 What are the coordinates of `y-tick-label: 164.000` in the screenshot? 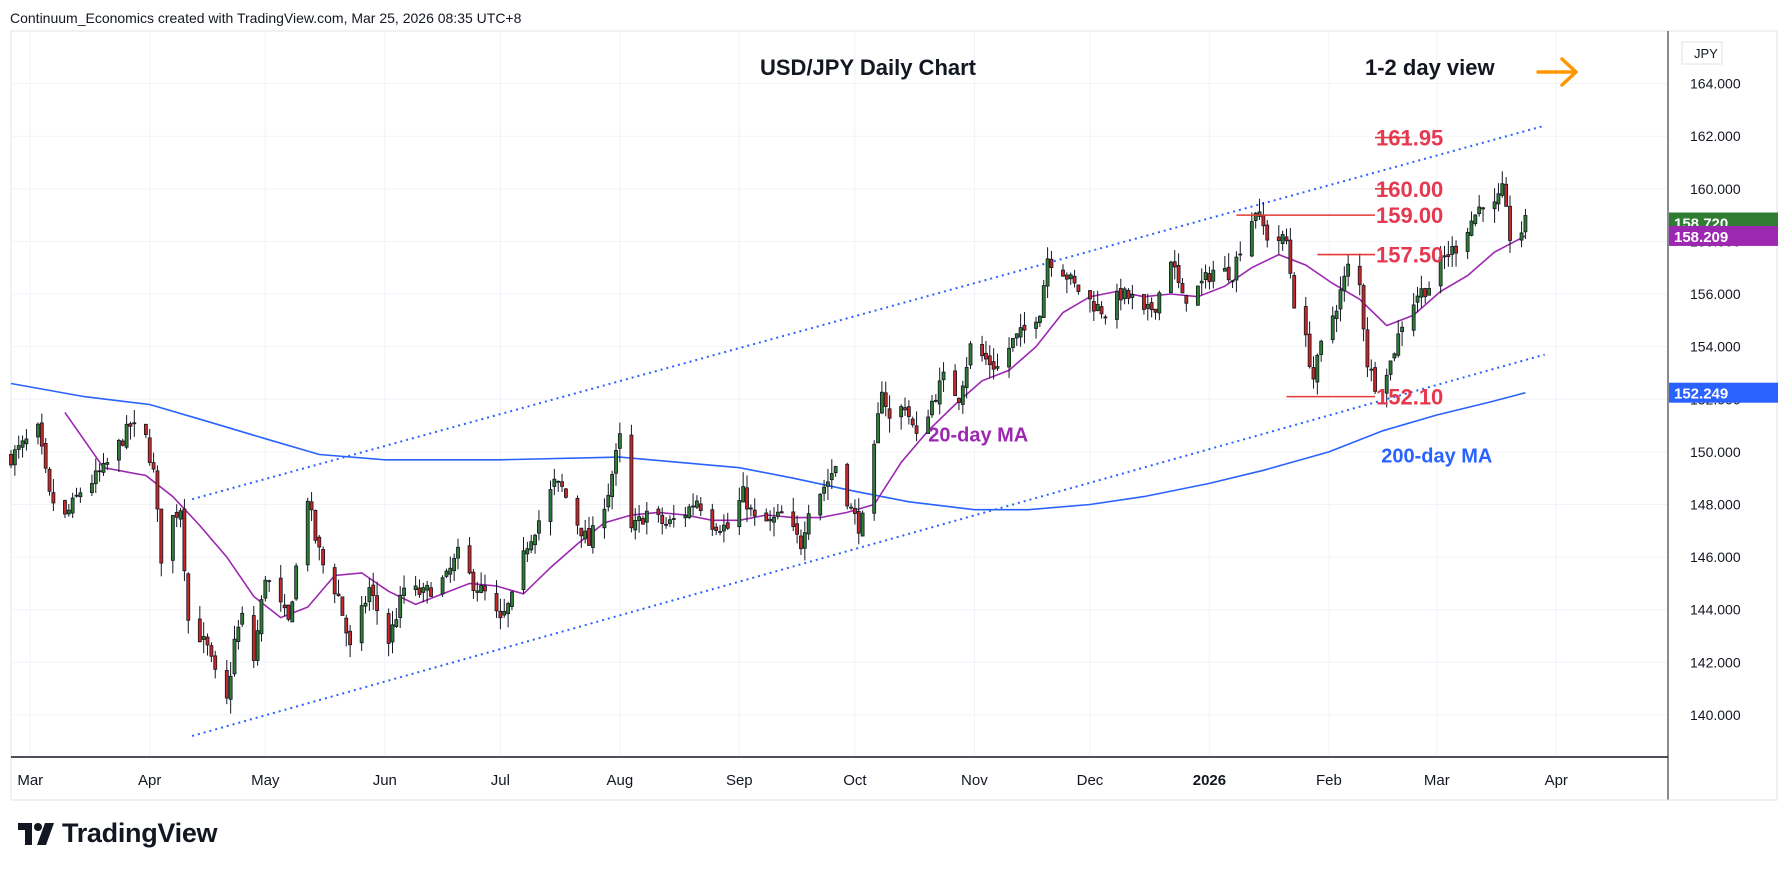 It's located at (1715, 84).